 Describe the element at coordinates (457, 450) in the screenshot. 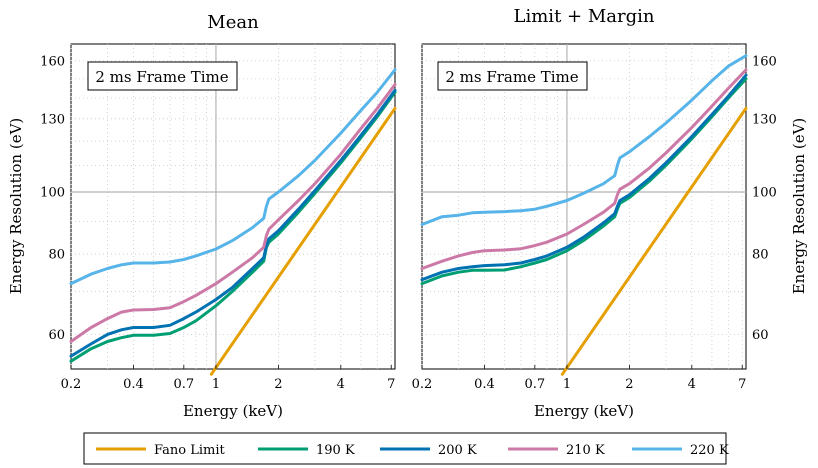

I see `legend-item-200-k-label: 200 K` at that location.